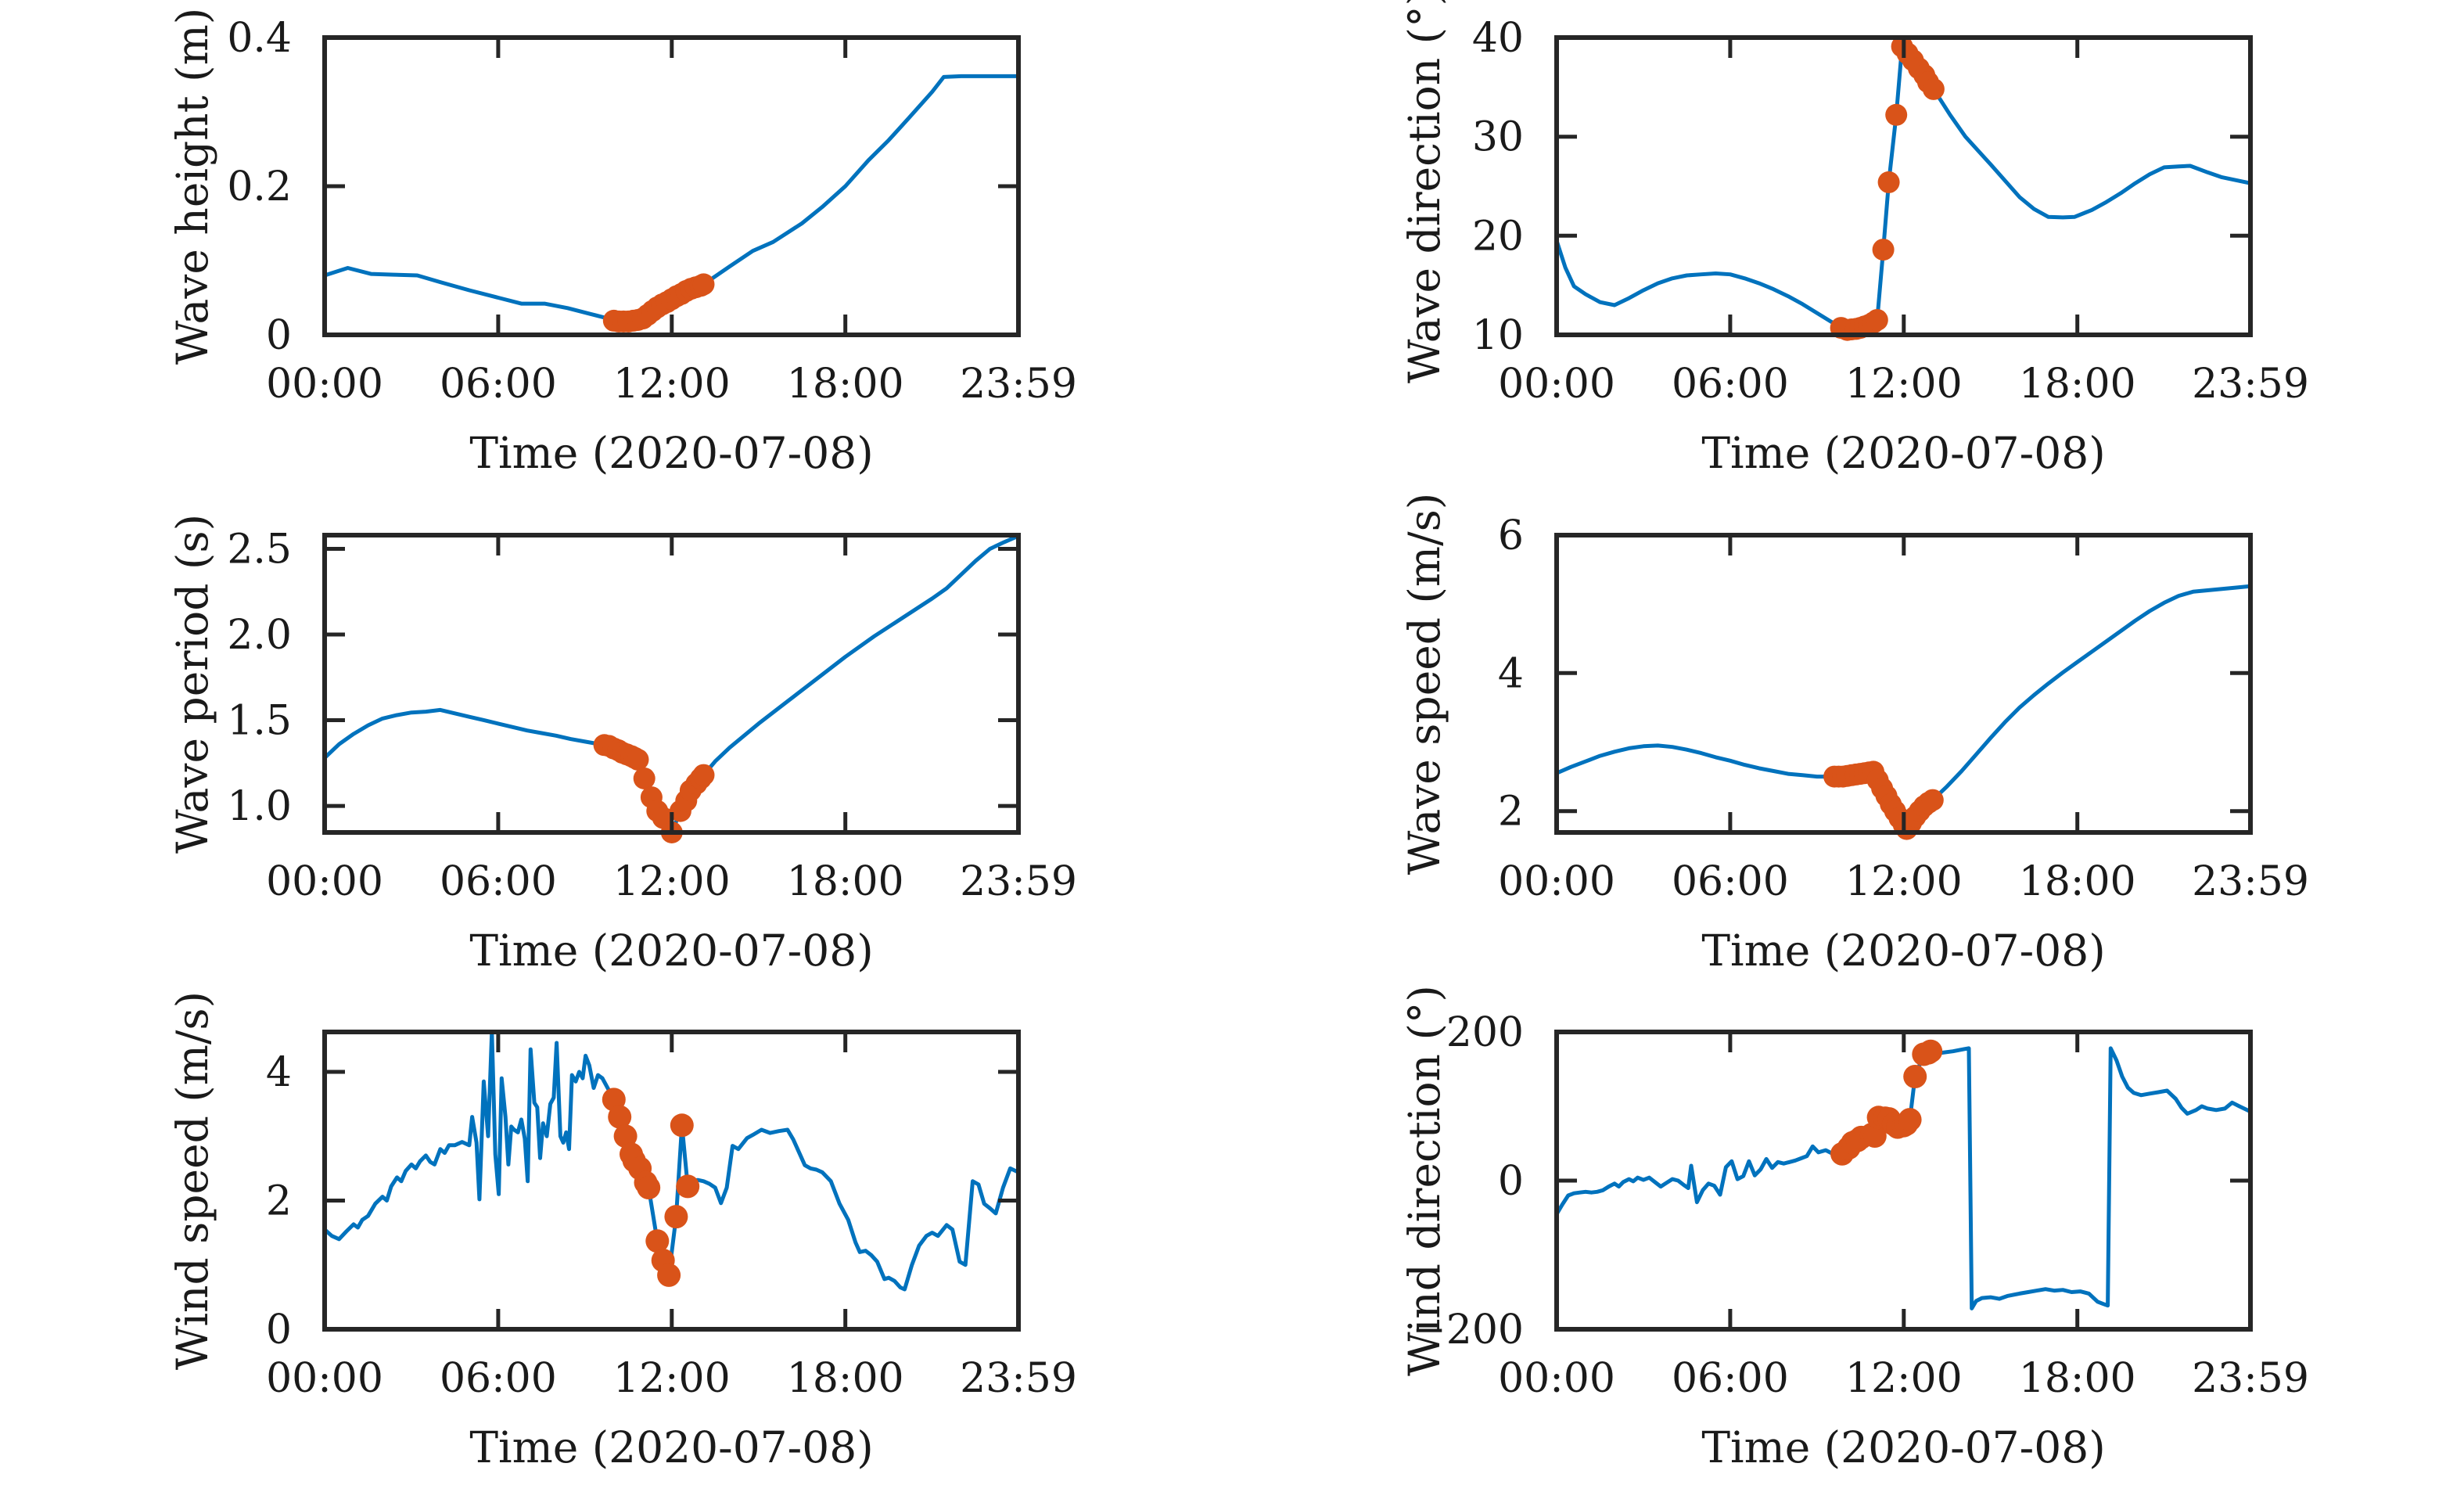 This screenshot has width=2464, height=1492. What do you see at coordinates (192, 1180) in the screenshot?
I see `y-axis-label: Wind speed (m/s)` at bounding box center [192, 1180].